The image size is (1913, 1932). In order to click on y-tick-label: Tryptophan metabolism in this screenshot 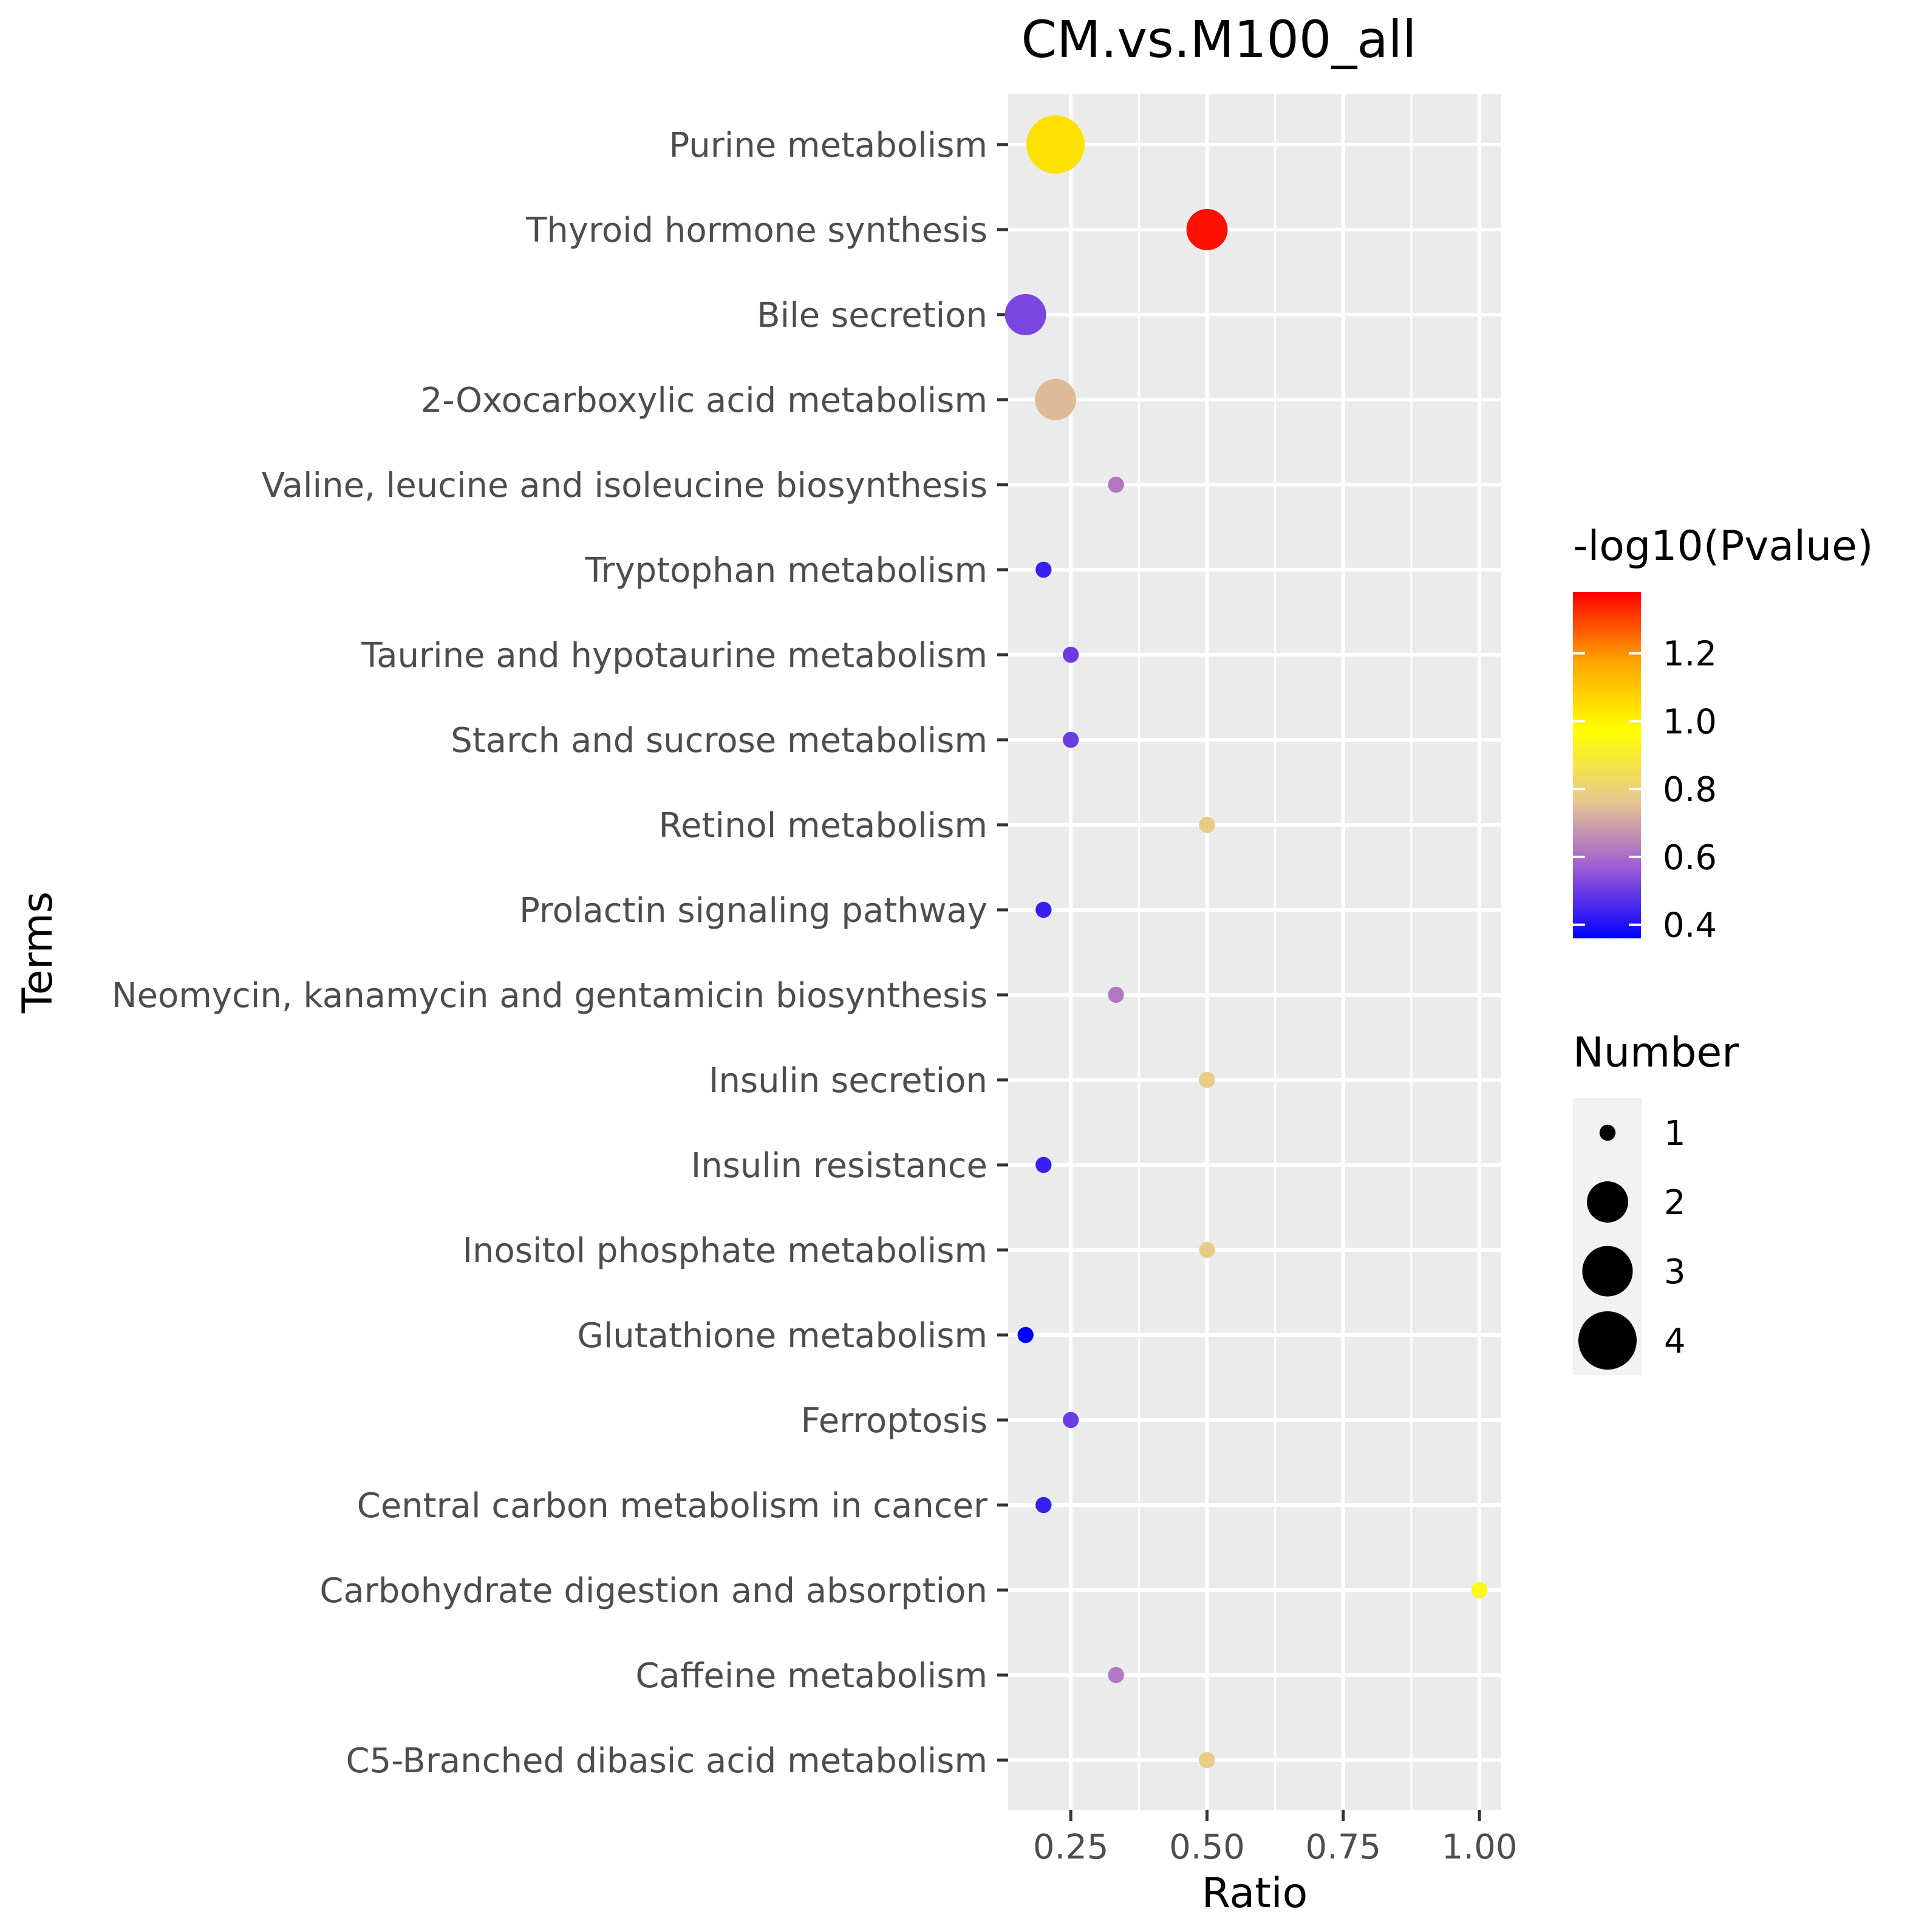, I will do `click(786, 570)`.